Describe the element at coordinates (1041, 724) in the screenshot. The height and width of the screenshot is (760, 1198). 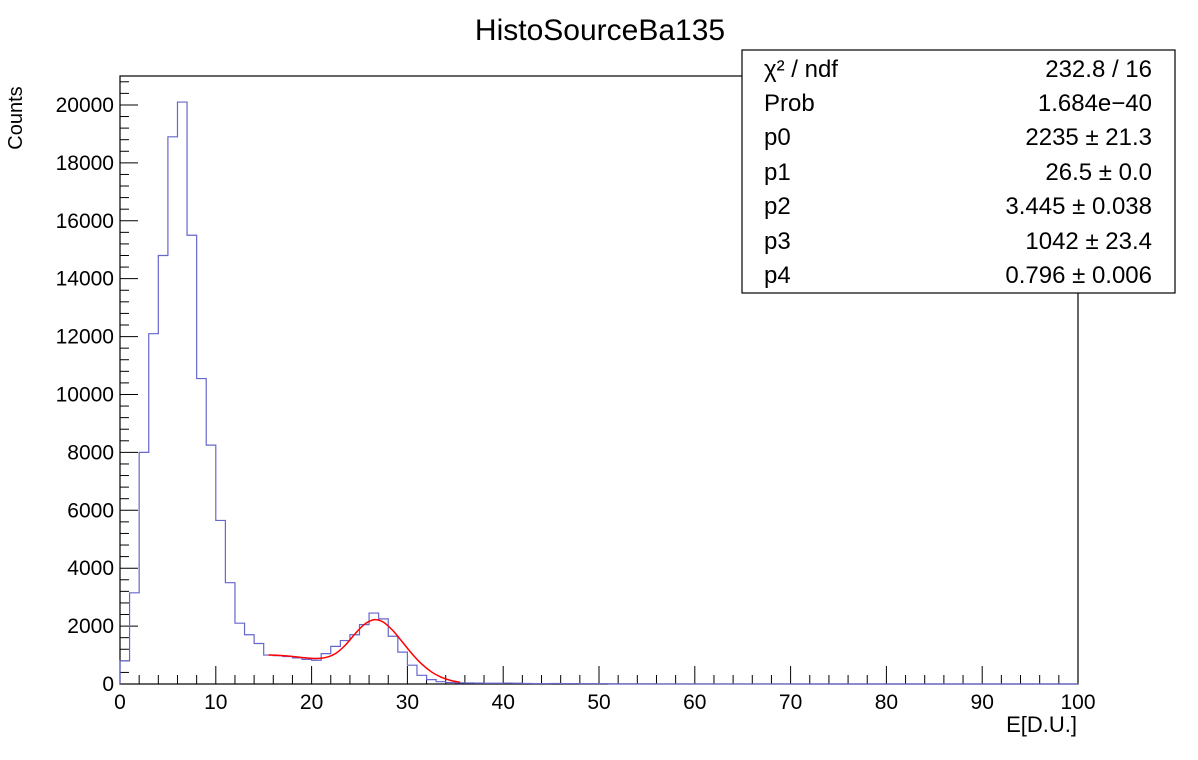
I see `x-axis-label: E[D.U.]` at that location.